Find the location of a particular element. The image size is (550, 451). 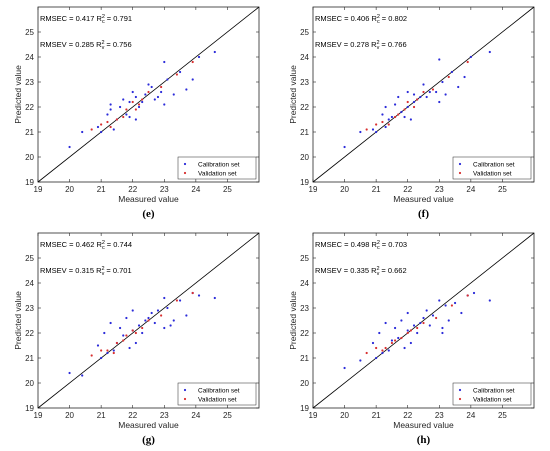

stat-calibration: RMSEC = 0.406 R2 c = 0.802 is located at coordinates (361, 19).